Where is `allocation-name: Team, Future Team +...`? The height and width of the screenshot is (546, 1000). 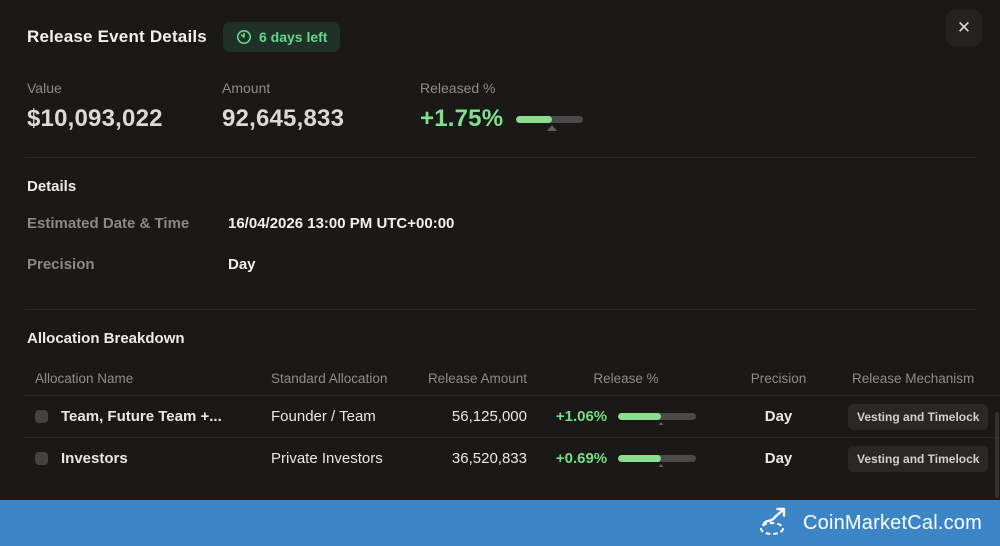
allocation-name: Team, Future Team +... is located at coordinates (141, 416).